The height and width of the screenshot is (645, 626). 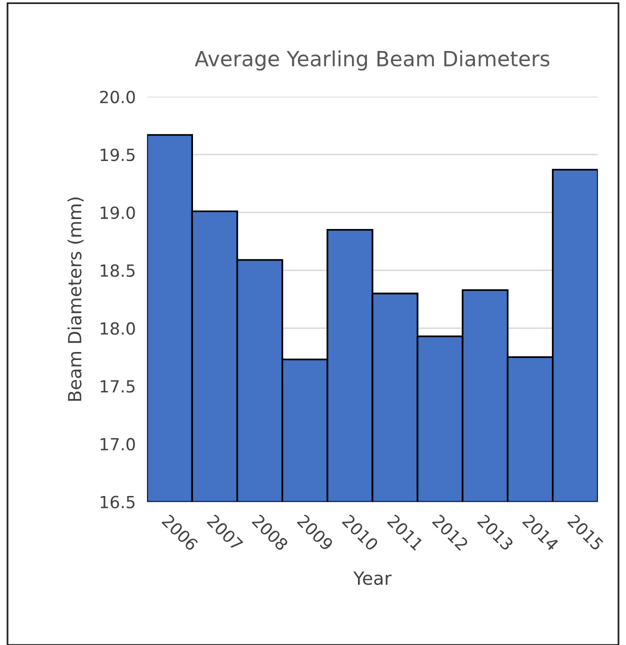 What do you see at coordinates (117, 502) in the screenshot?
I see `y-tick-label: 16.5` at bounding box center [117, 502].